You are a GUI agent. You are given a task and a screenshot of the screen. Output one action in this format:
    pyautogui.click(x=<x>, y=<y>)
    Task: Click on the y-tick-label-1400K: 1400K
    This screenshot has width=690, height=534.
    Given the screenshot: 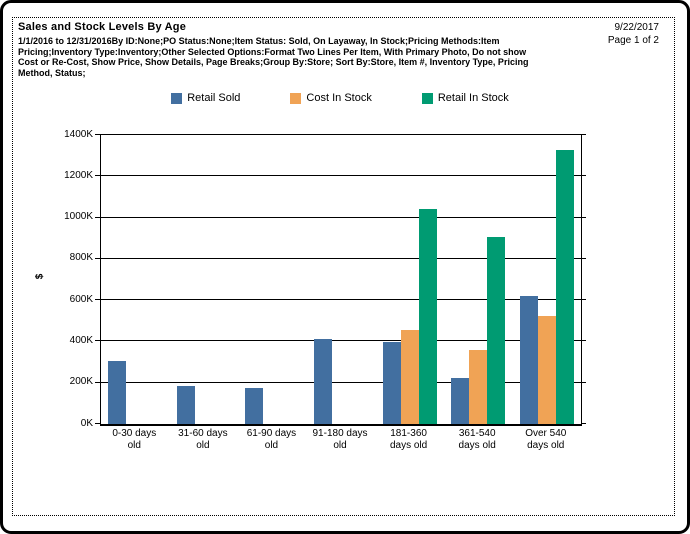 What is the action you would take?
    pyautogui.click(x=78, y=134)
    